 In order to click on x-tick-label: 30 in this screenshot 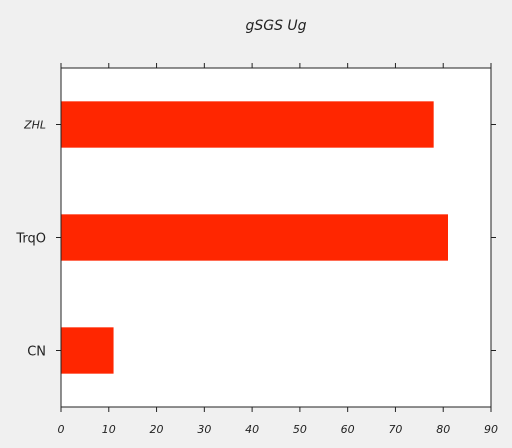, I will do `click(204, 429)`.